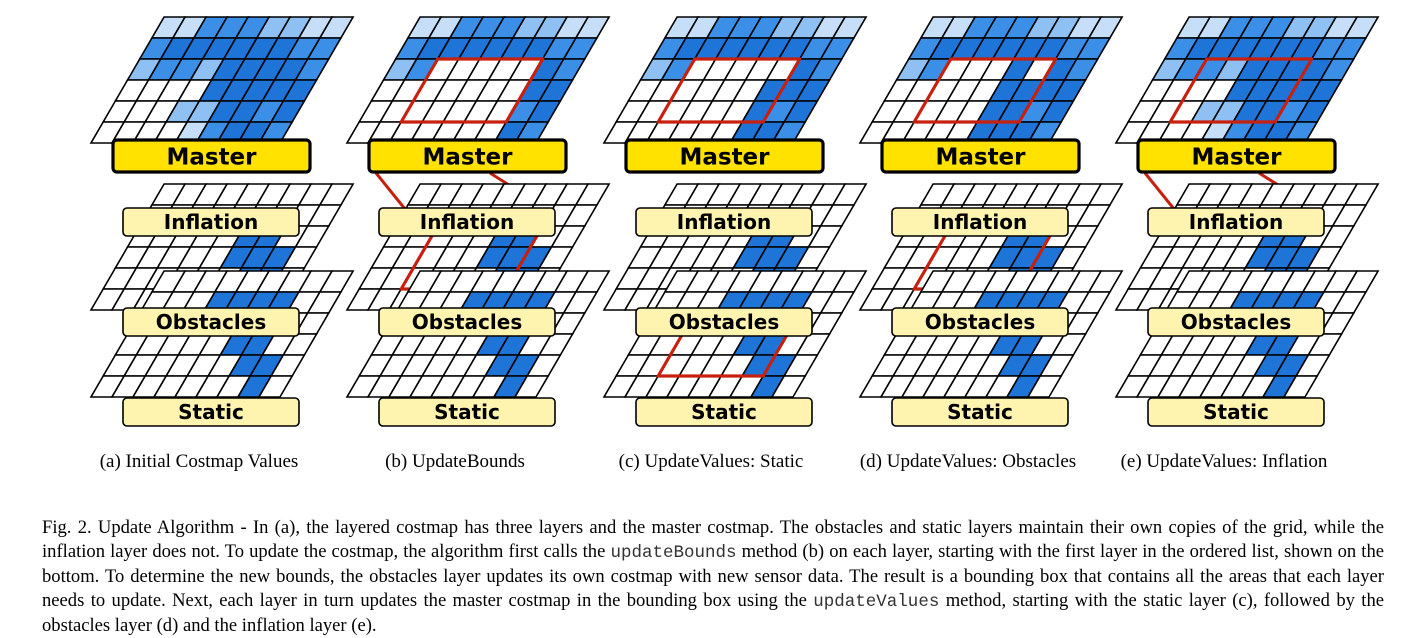 This screenshot has width=1402, height=638. I want to click on panel-caption-d: (d) UpdateValues: Obstacles, so click(968, 461).